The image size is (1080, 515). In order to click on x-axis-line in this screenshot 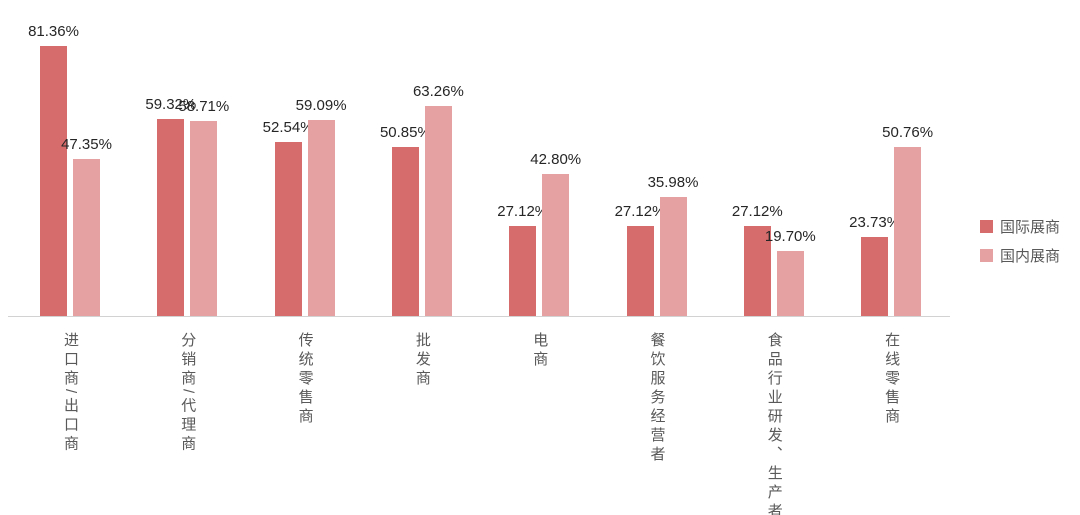, I will do `click(479, 316)`.